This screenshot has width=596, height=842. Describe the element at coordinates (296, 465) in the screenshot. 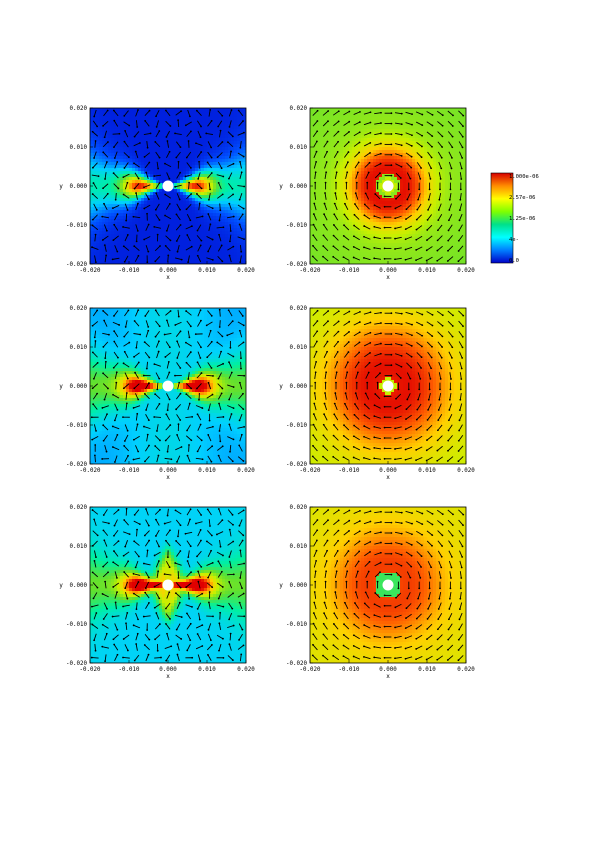

I see `y-tick-label: -0.020` at that location.